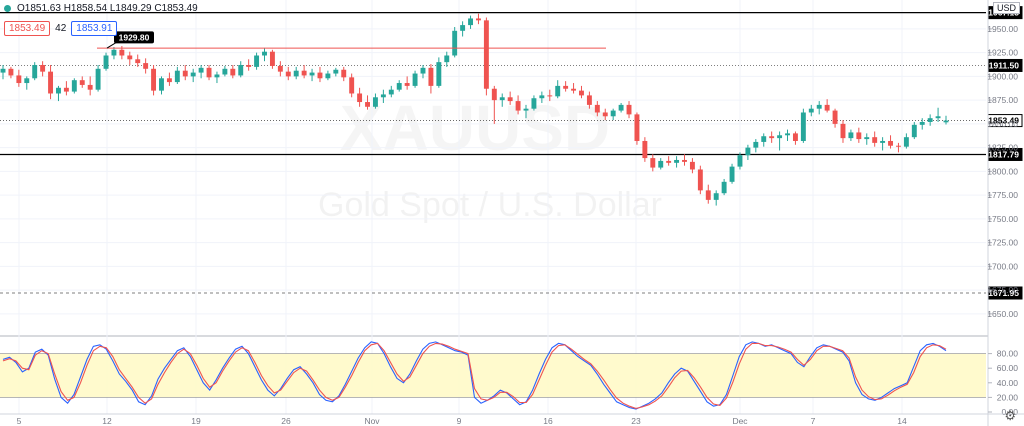 This screenshot has height=426, width=1024. Describe the element at coordinates (1002, 266) in the screenshot. I see `price-tick-label: 1700.00` at that location.